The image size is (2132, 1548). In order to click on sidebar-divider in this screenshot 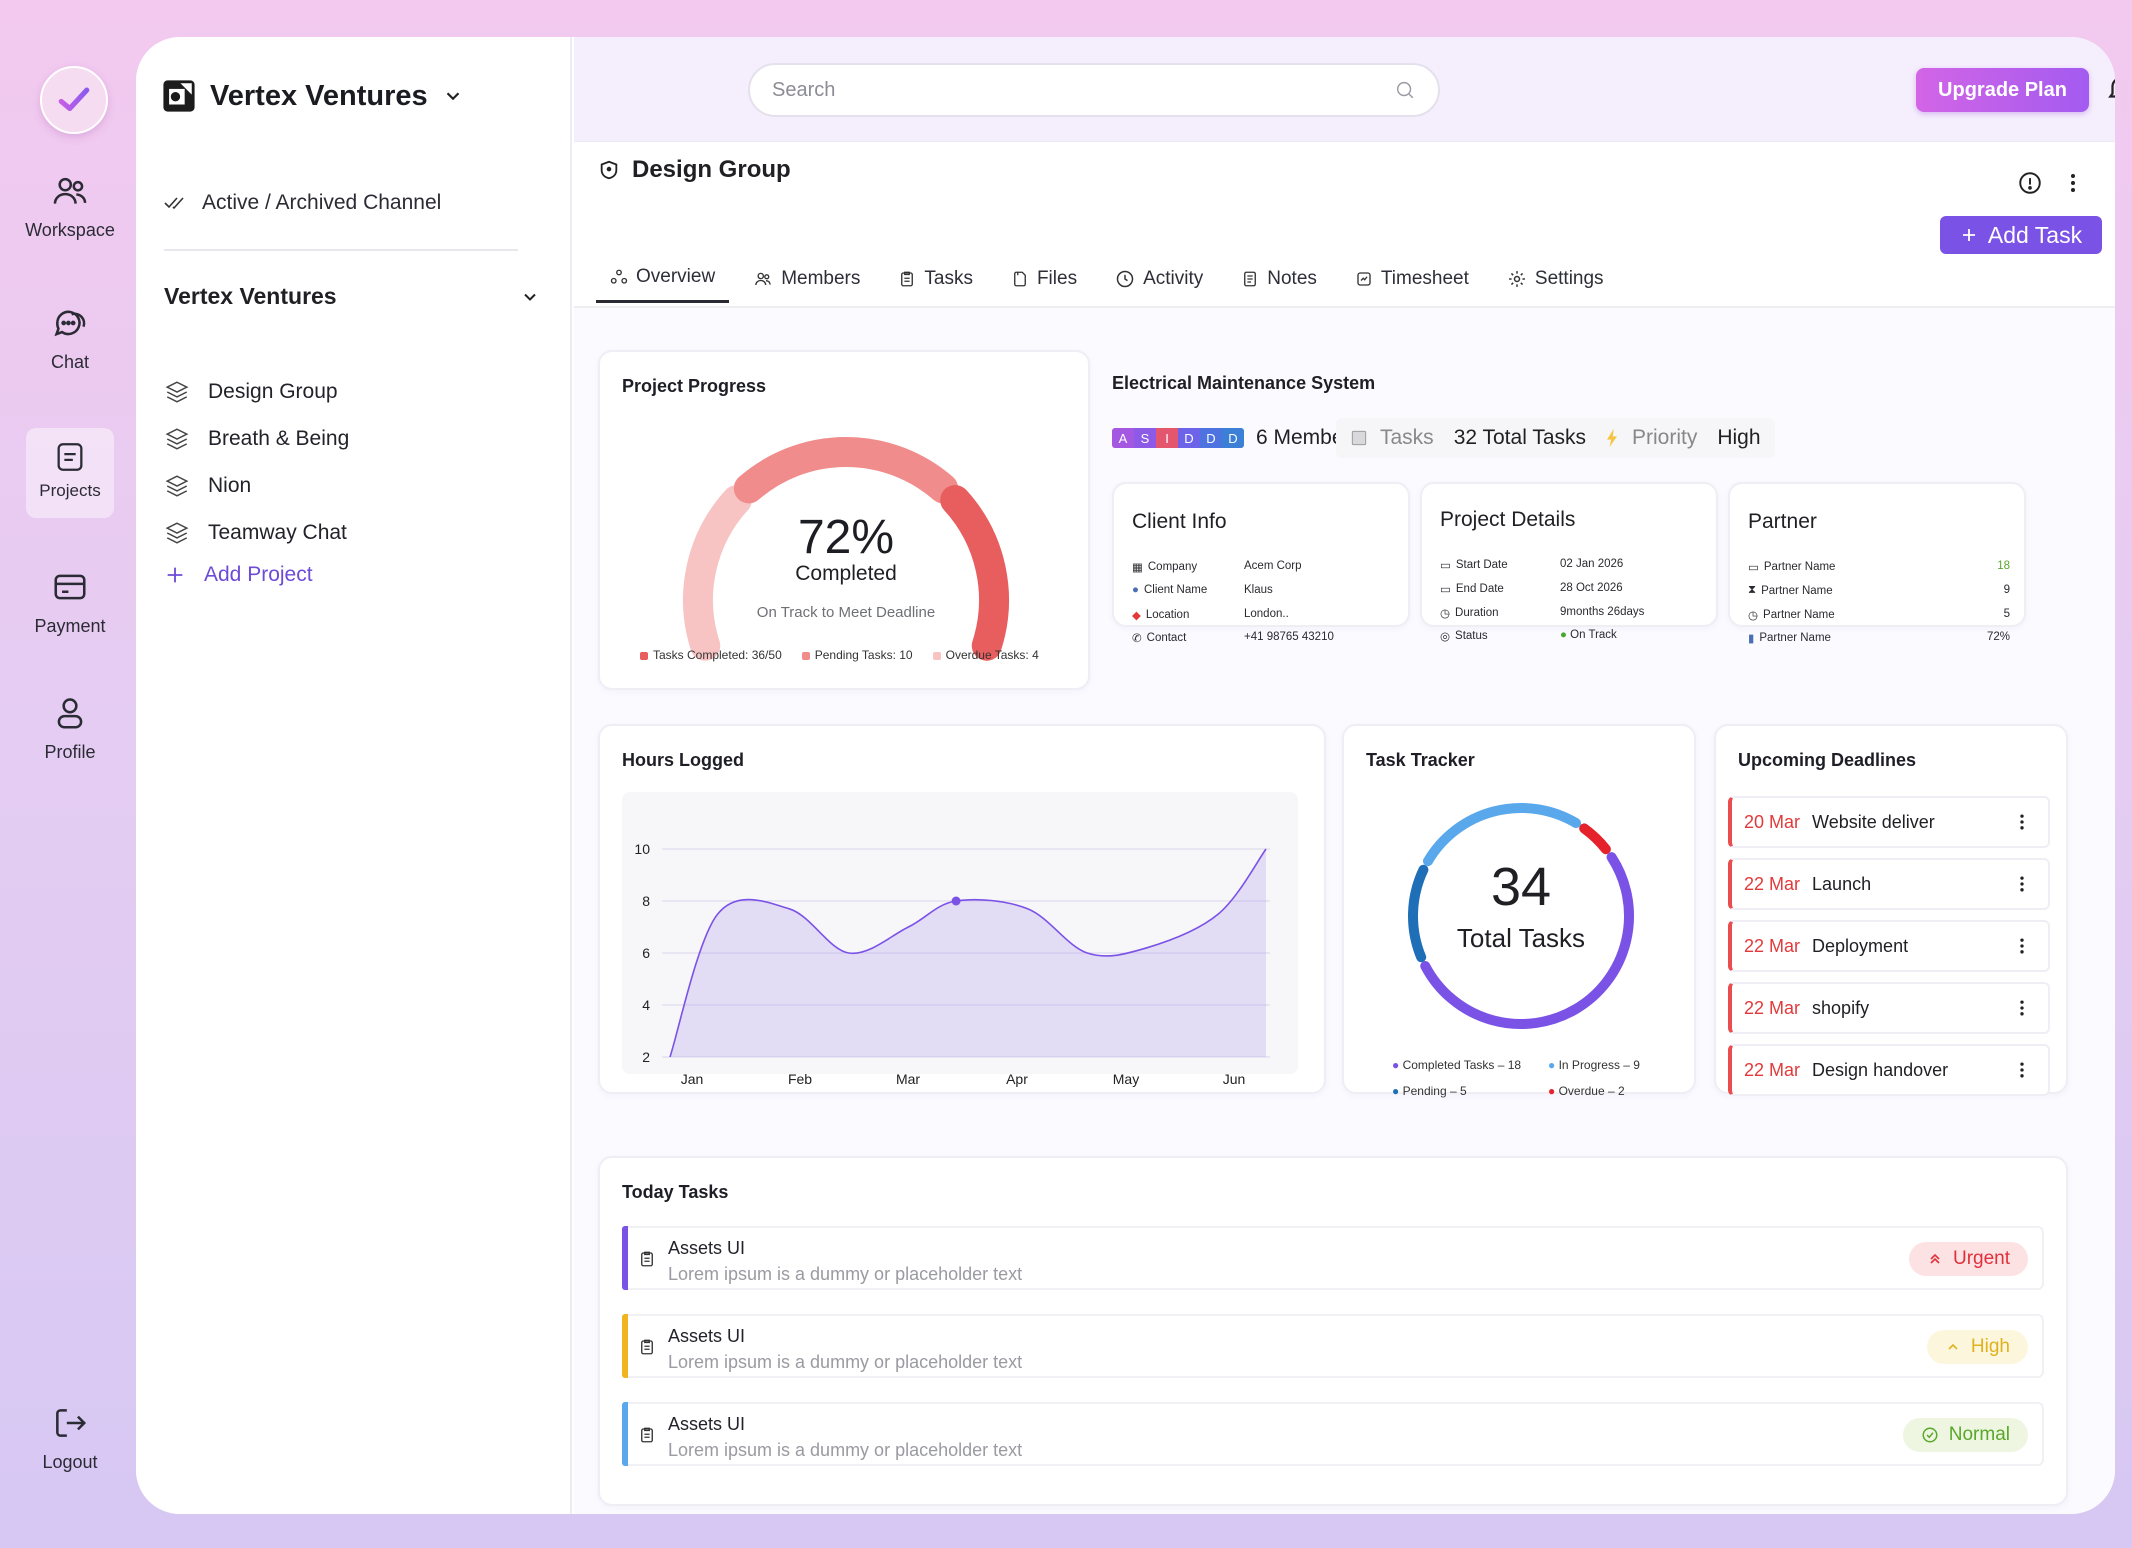, I will do `click(341, 250)`.